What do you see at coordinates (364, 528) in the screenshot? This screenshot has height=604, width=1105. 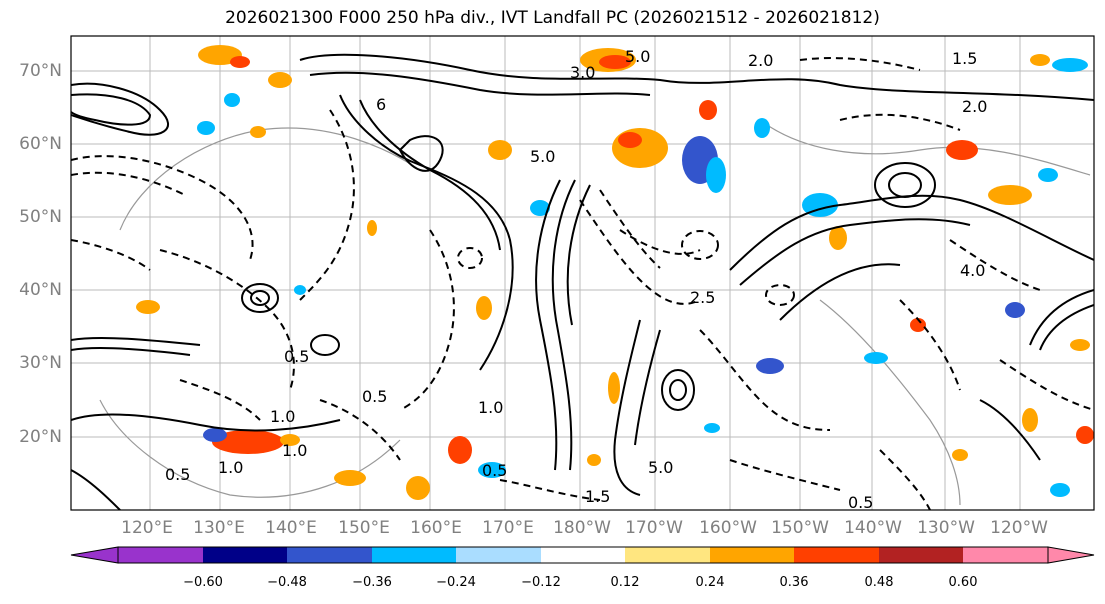 I see `lon-label: 150°E` at bounding box center [364, 528].